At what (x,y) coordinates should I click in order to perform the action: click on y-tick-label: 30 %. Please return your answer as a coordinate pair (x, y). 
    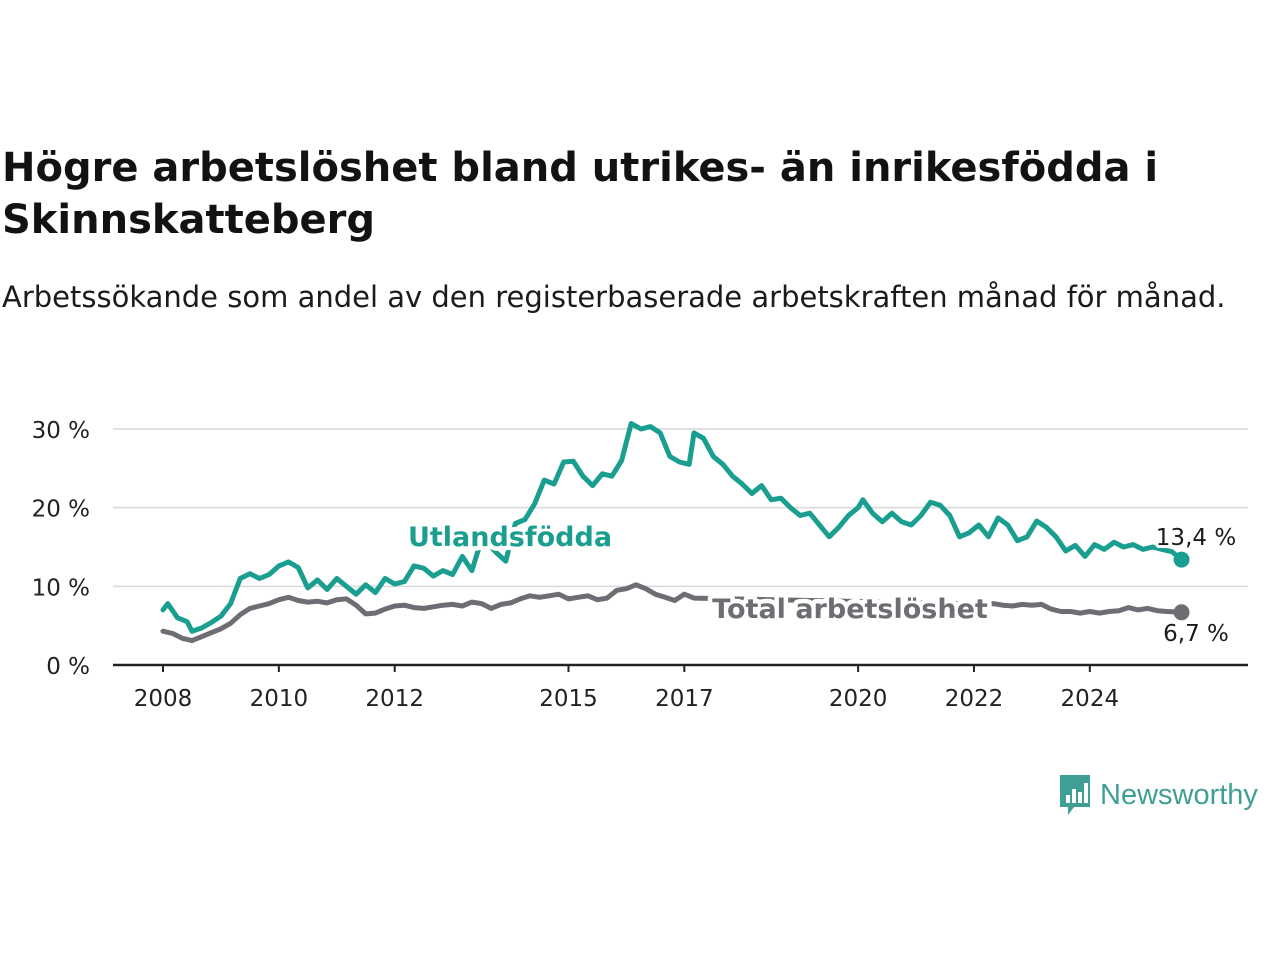
    Looking at the image, I should click on (61, 431).